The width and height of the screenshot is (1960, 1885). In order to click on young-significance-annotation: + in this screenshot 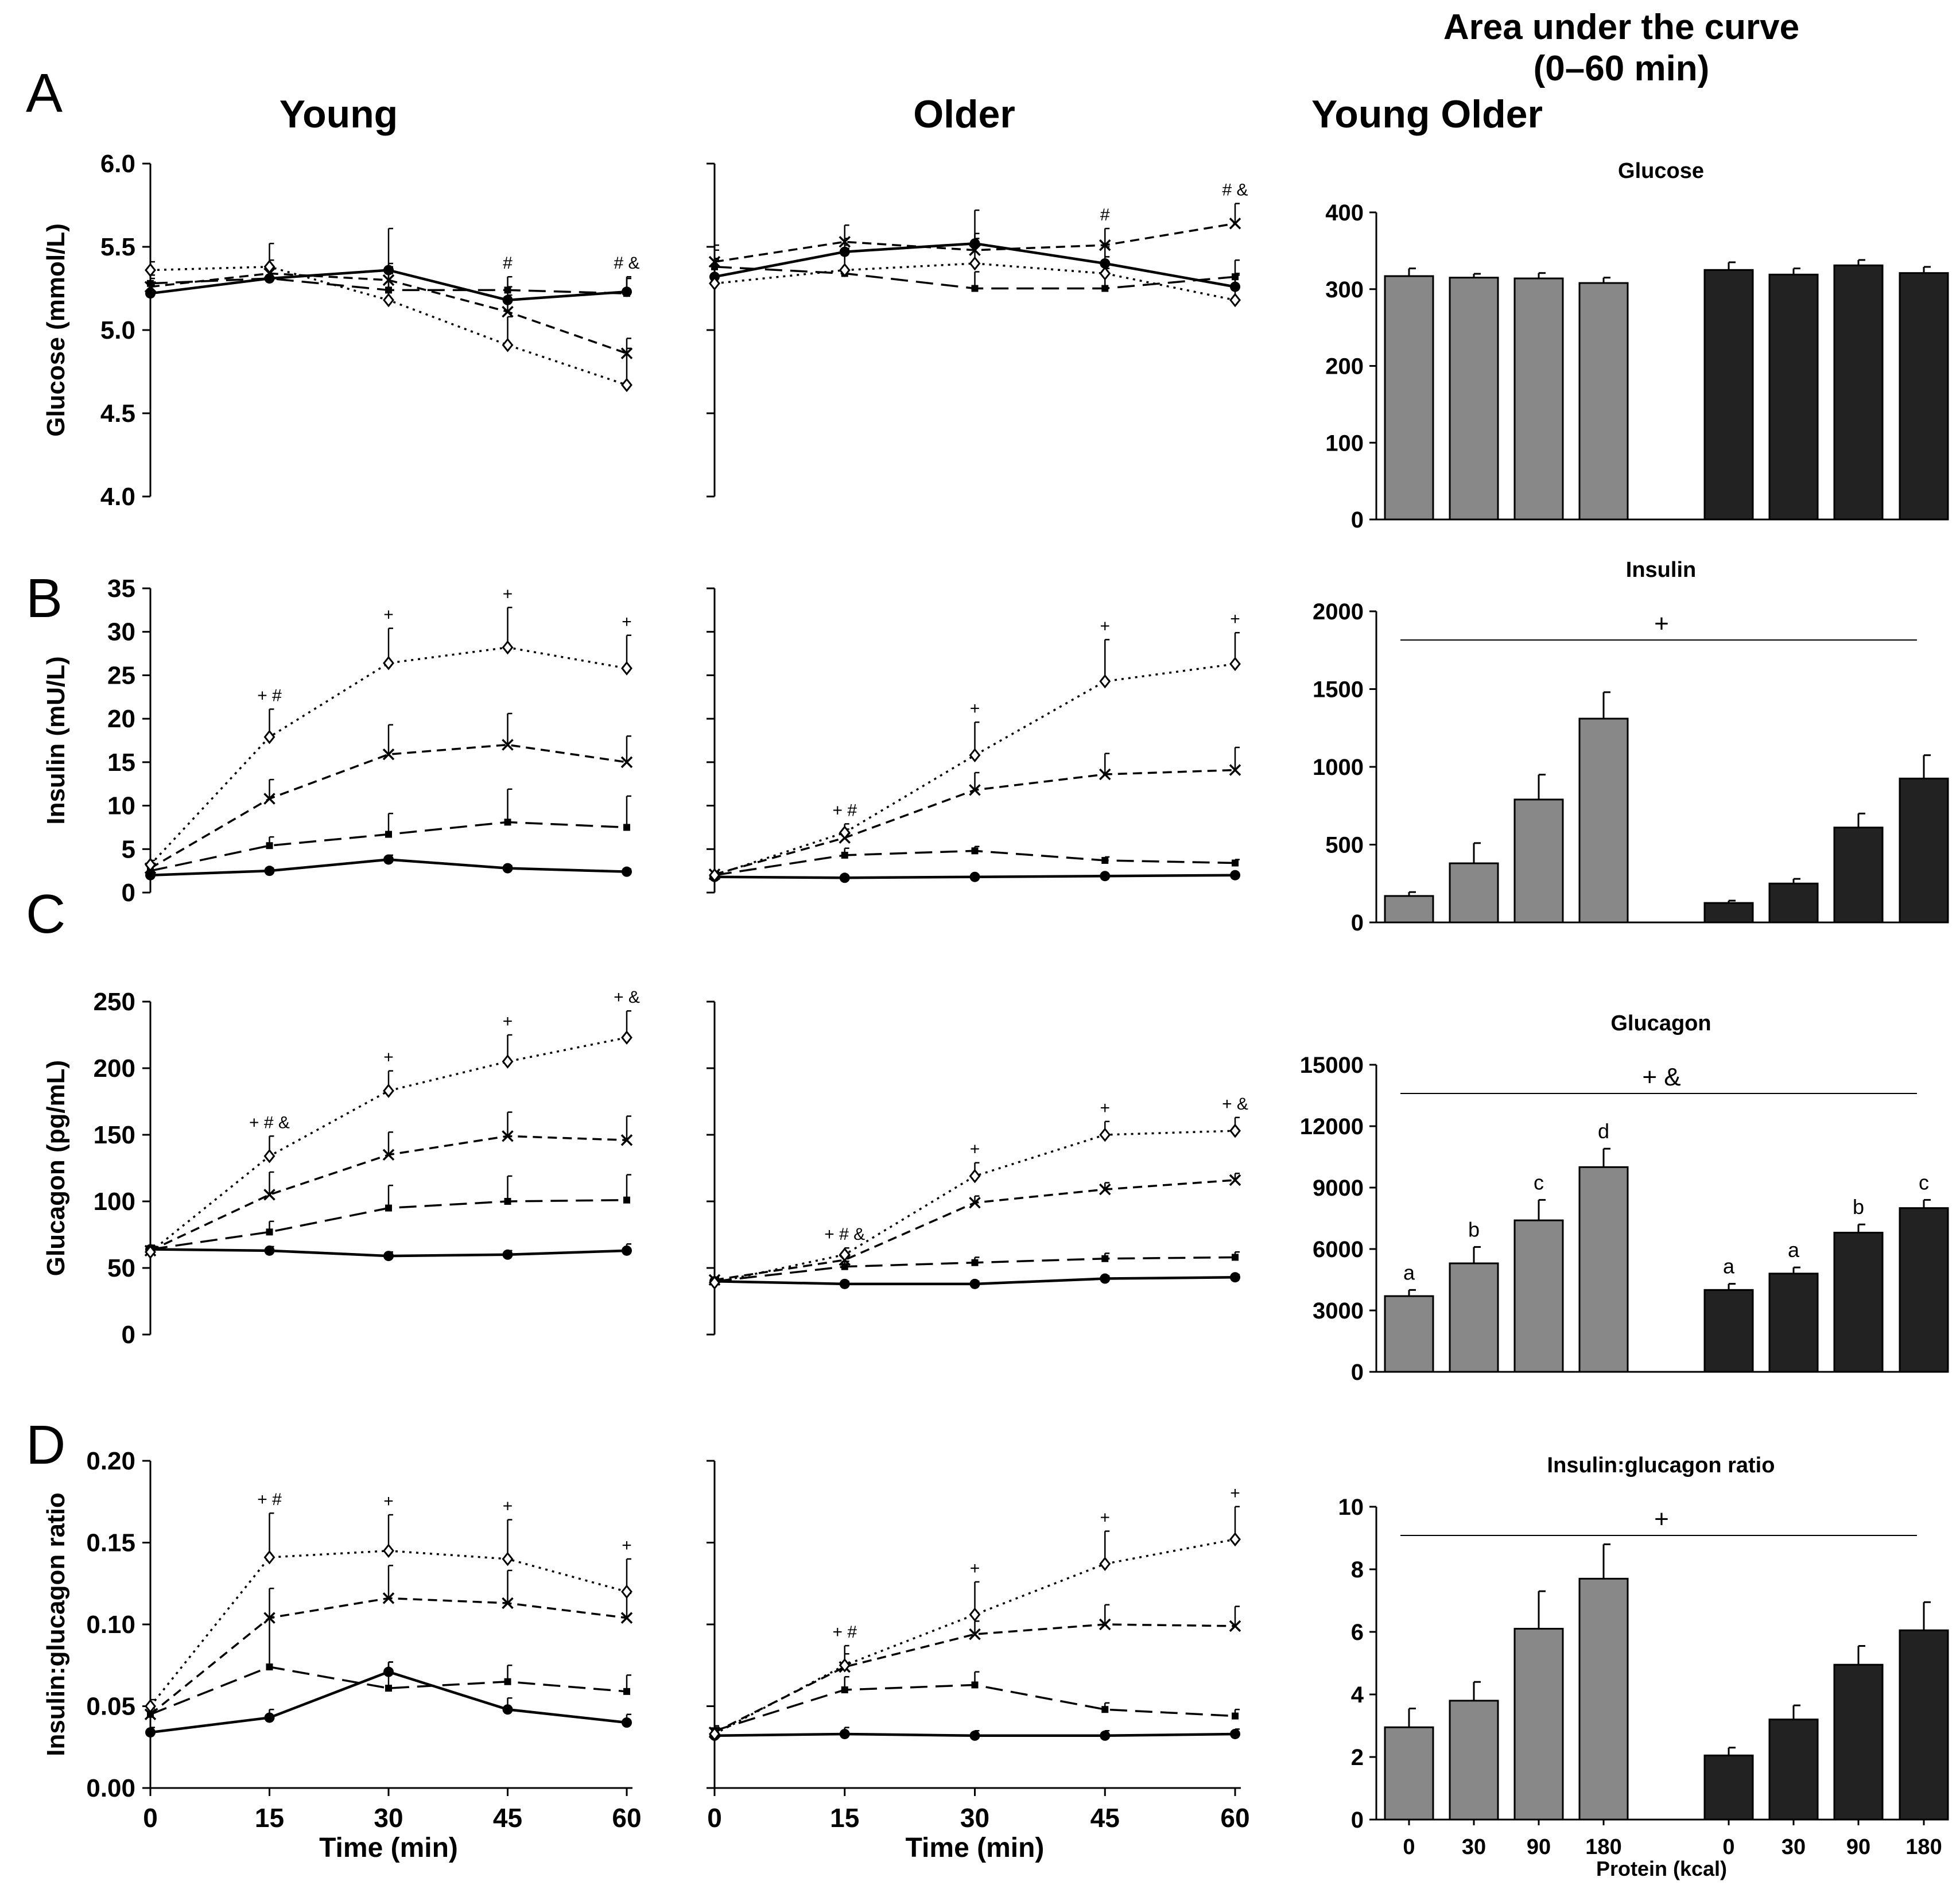, I will do `click(508, 1021)`.